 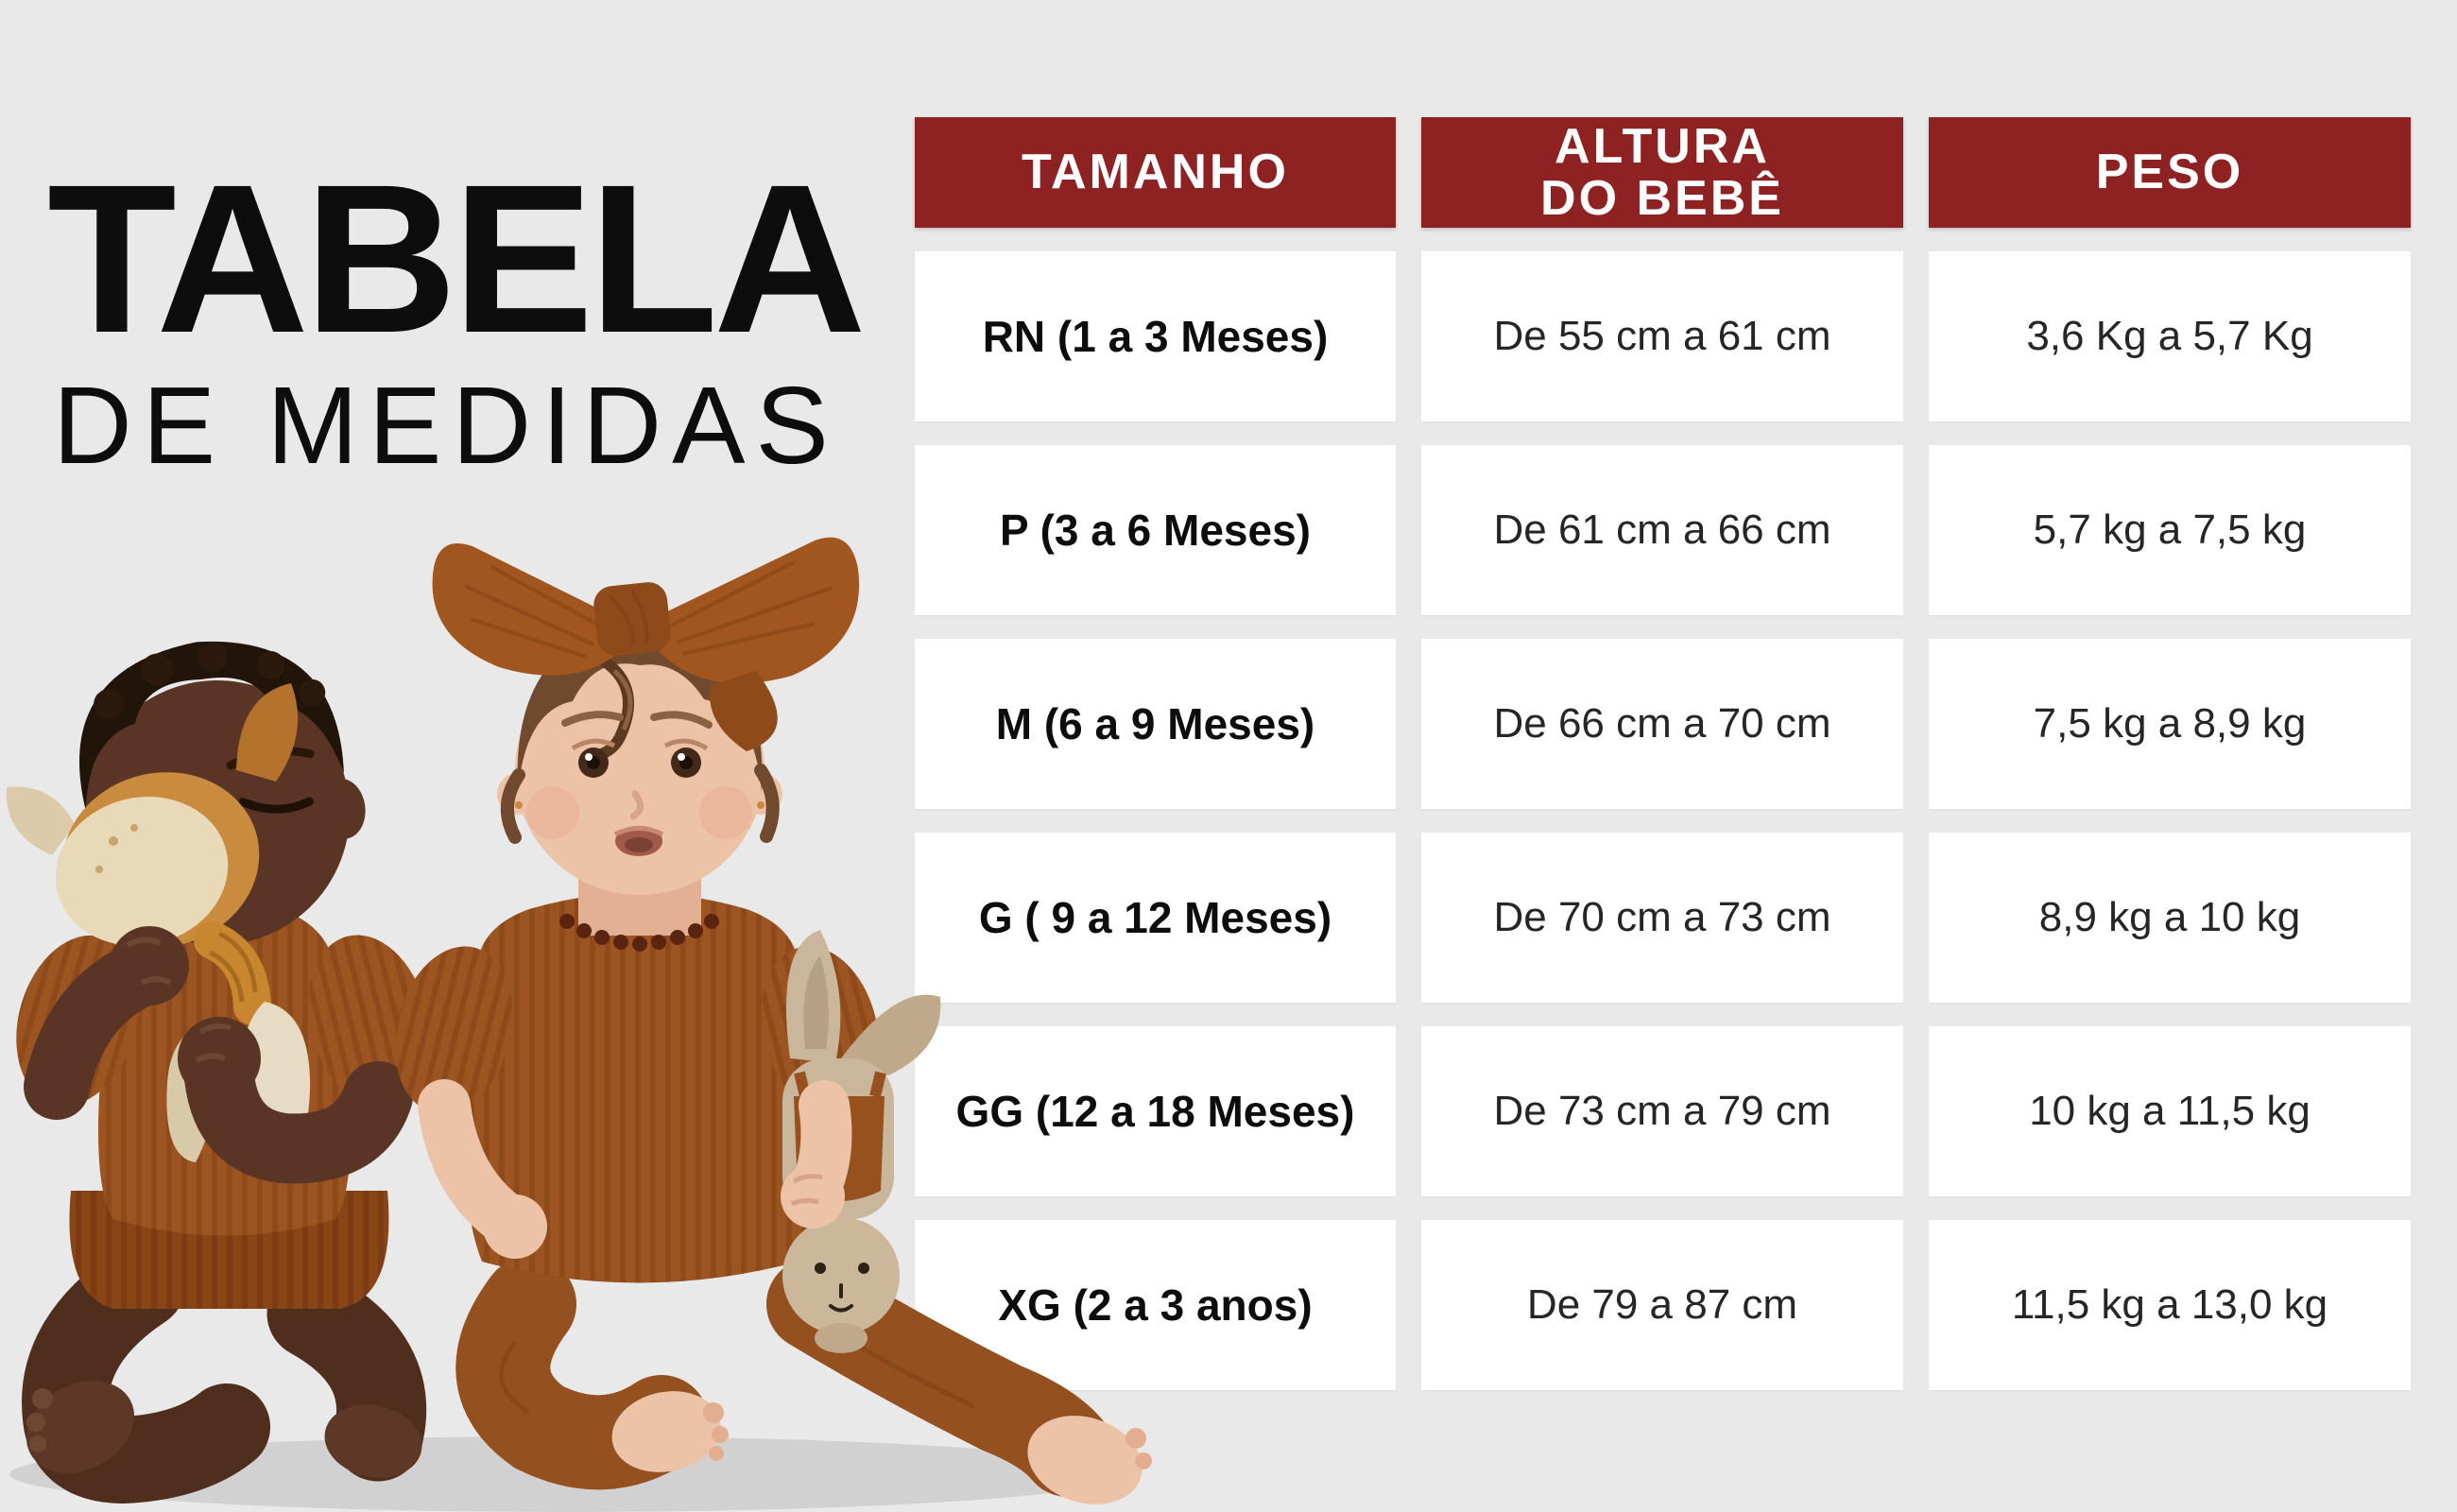 What do you see at coordinates (1662, 918) in the screenshot?
I see `table-cell-height: De 70 cm a 73 cm` at bounding box center [1662, 918].